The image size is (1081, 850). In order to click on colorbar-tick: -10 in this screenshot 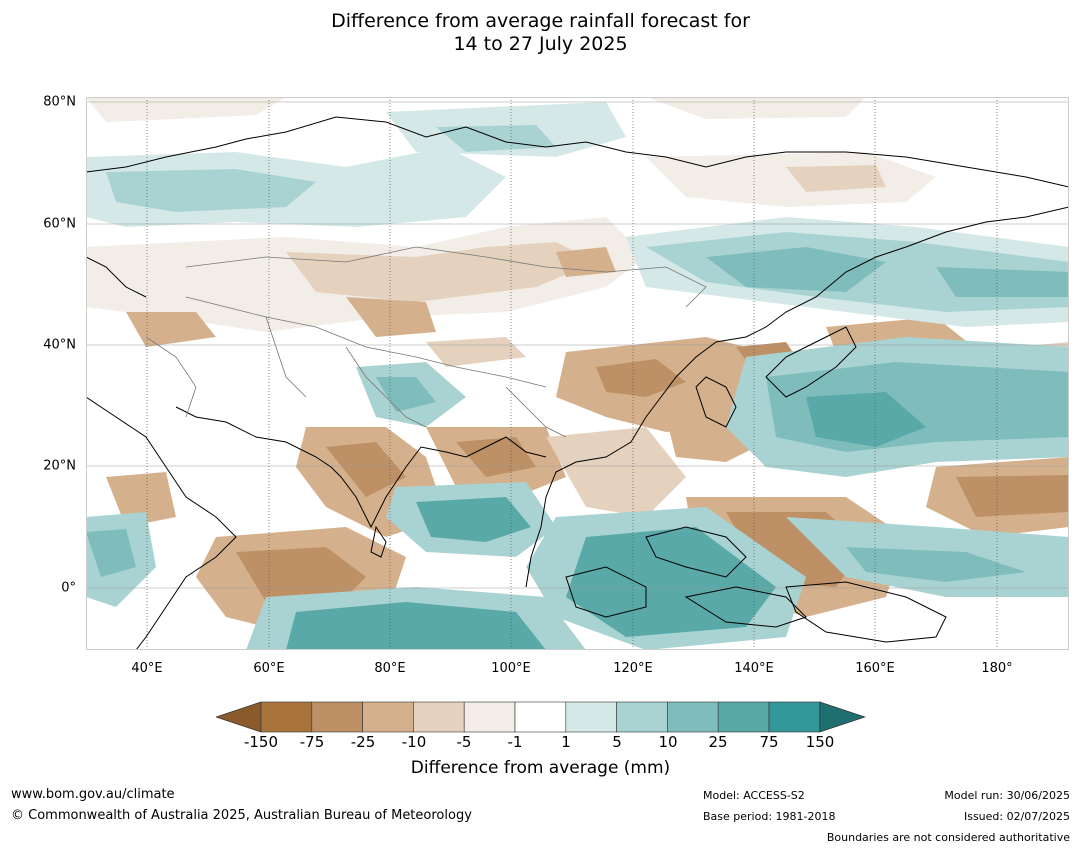, I will do `click(414, 742)`.